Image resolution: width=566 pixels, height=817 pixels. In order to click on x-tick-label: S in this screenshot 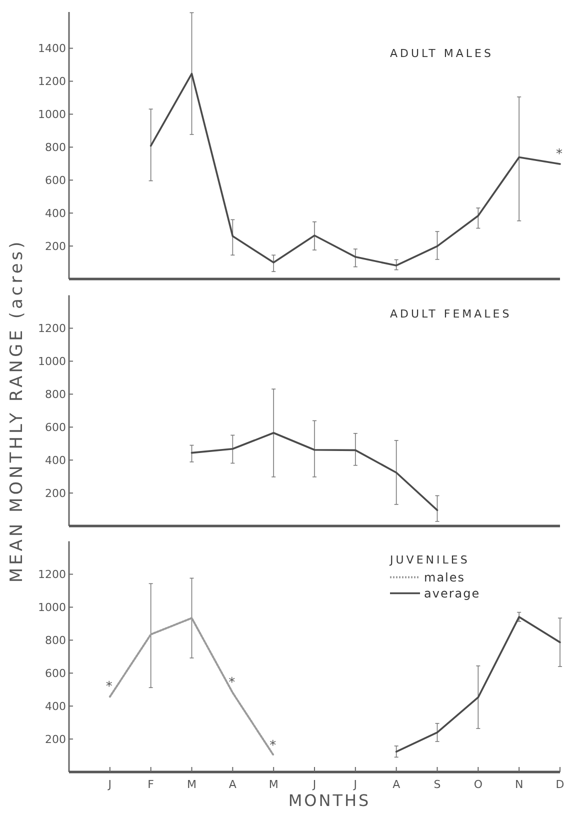, I will do `click(437, 784)`.